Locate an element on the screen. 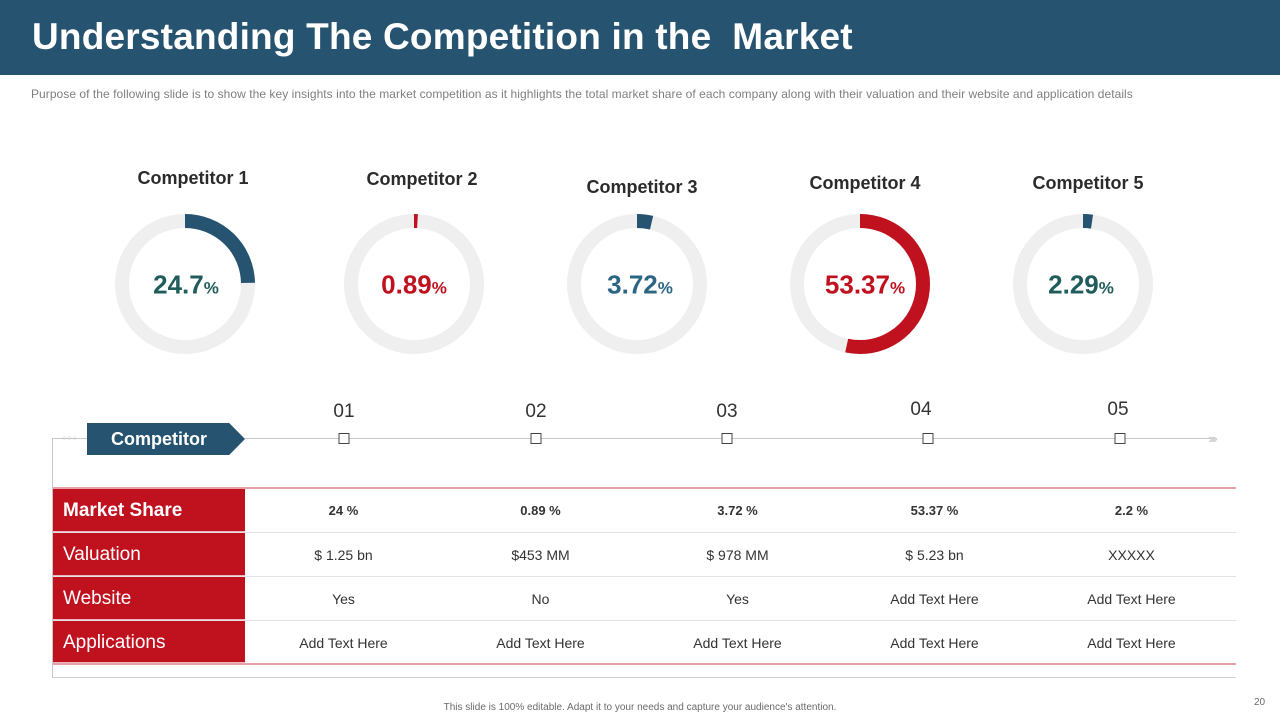 The width and height of the screenshot is (1280, 720). table-cell: 53.37 % is located at coordinates (934, 510).